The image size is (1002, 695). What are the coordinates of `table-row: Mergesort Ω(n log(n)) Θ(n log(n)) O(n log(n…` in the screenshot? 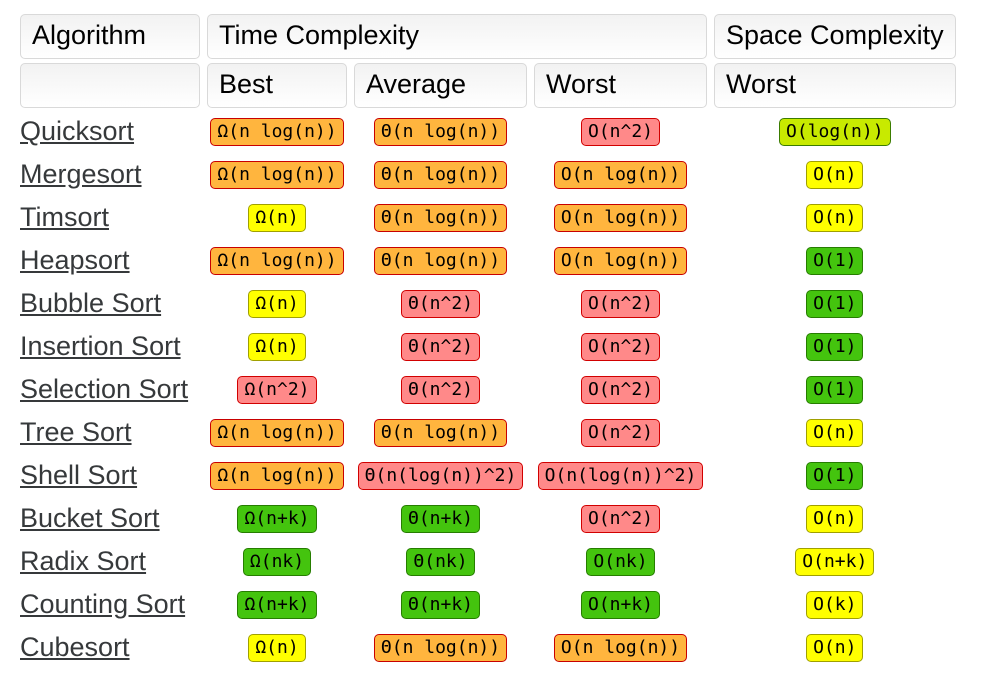 It's located at (488, 174).